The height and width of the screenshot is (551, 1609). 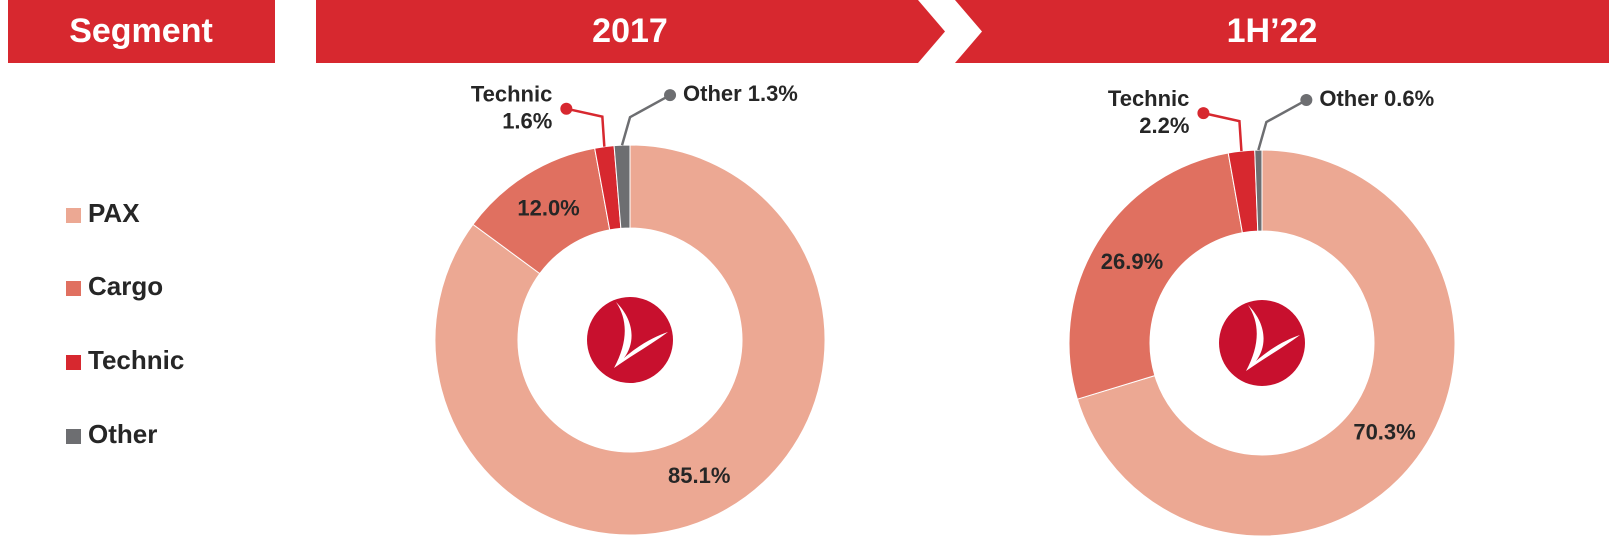 What do you see at coordinates (125, 286) in the screenshot?
I see `legend-label: Cargo` at bounding box center [125, 286].